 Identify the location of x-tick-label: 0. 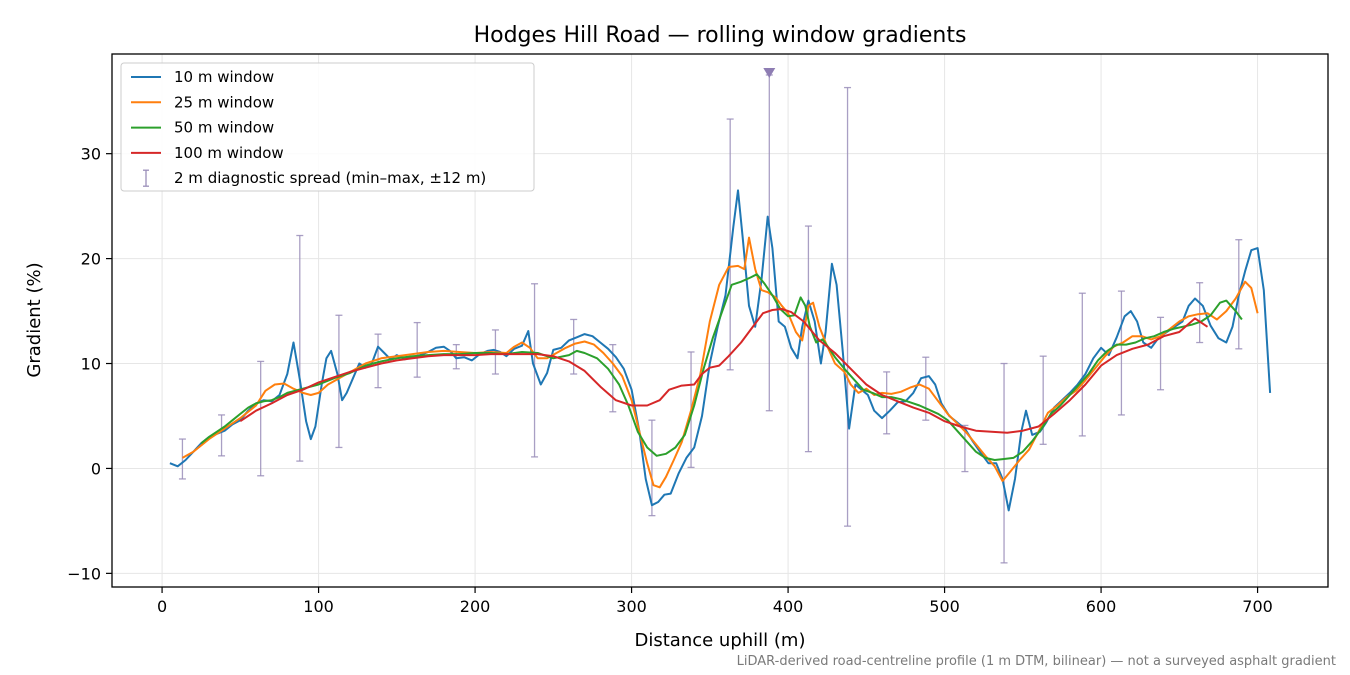
(162, 606).